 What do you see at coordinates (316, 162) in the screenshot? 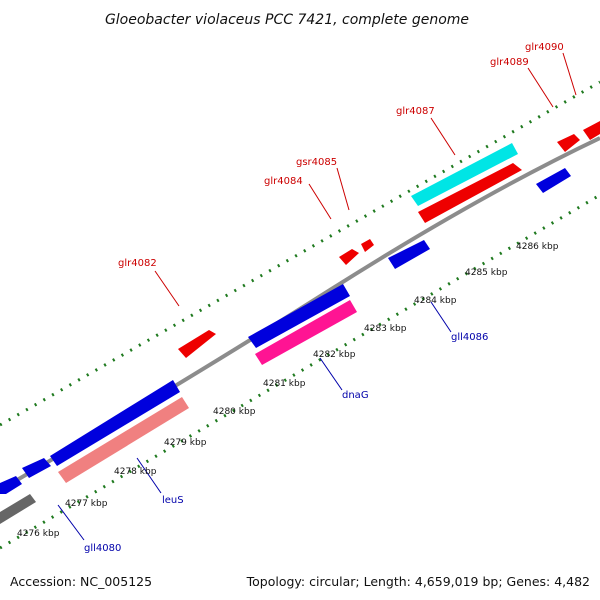
I see `gene-label-gsr4085: gsr4085` at bounding box center [316, 162].